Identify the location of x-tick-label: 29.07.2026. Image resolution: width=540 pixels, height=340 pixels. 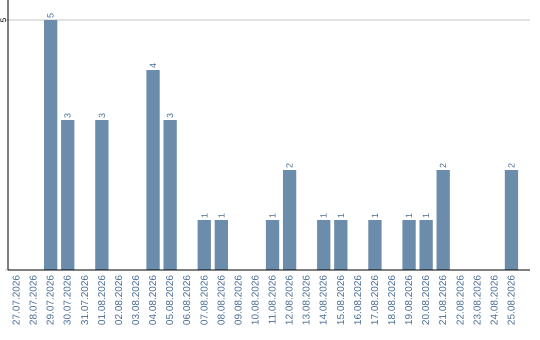
(51, 300).